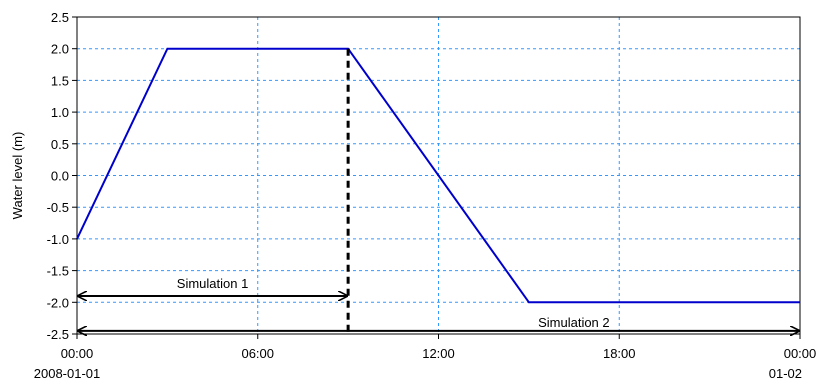 The image size is (829, 386). What do you see at coordinates (58, 302) in the screenshot?
I see `y-tick-label: -2.0` at bounding box center [58, 302].